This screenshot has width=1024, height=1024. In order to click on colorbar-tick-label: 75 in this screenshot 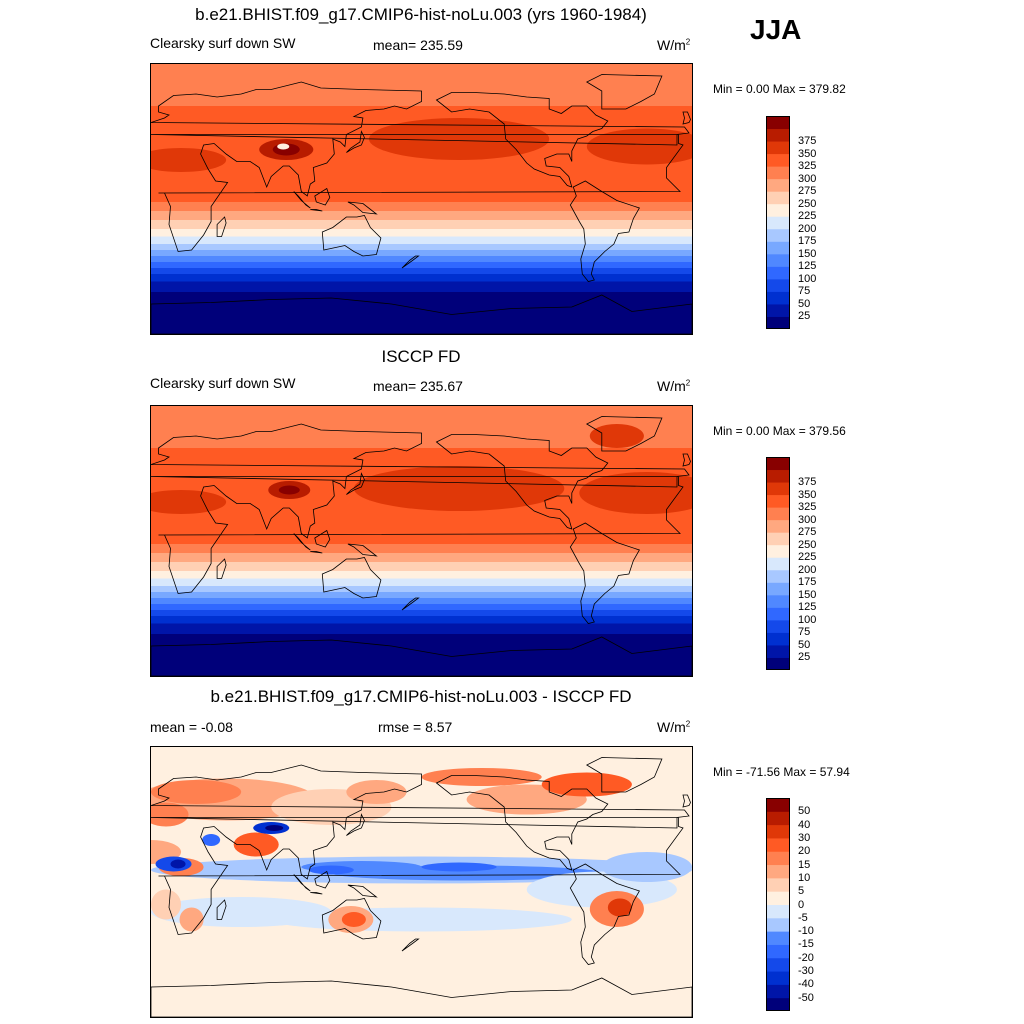, I will do `click(804, 632)`.